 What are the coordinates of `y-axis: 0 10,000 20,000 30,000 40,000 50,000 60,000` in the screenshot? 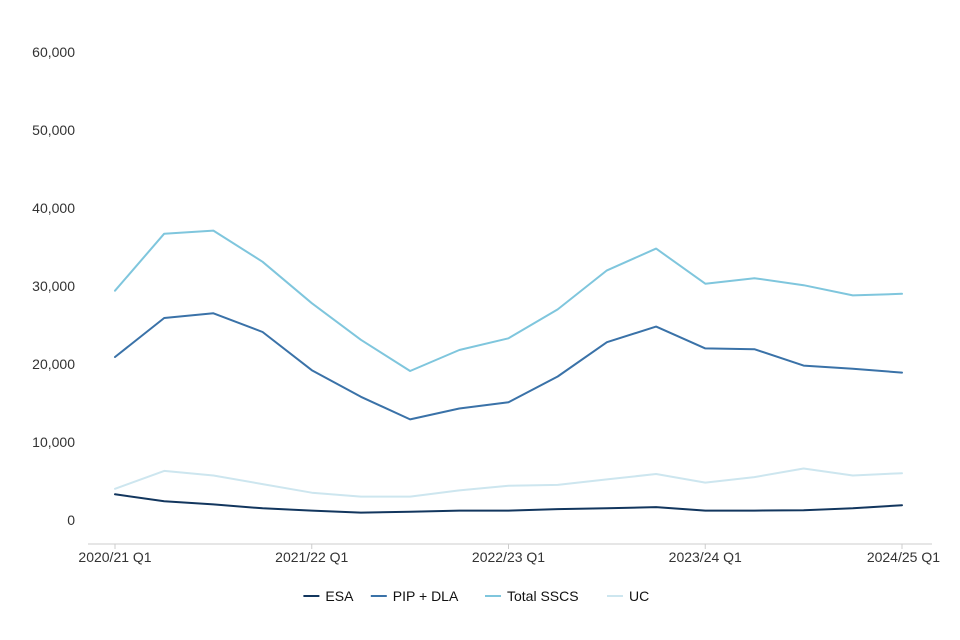 It's located at (53, 286).